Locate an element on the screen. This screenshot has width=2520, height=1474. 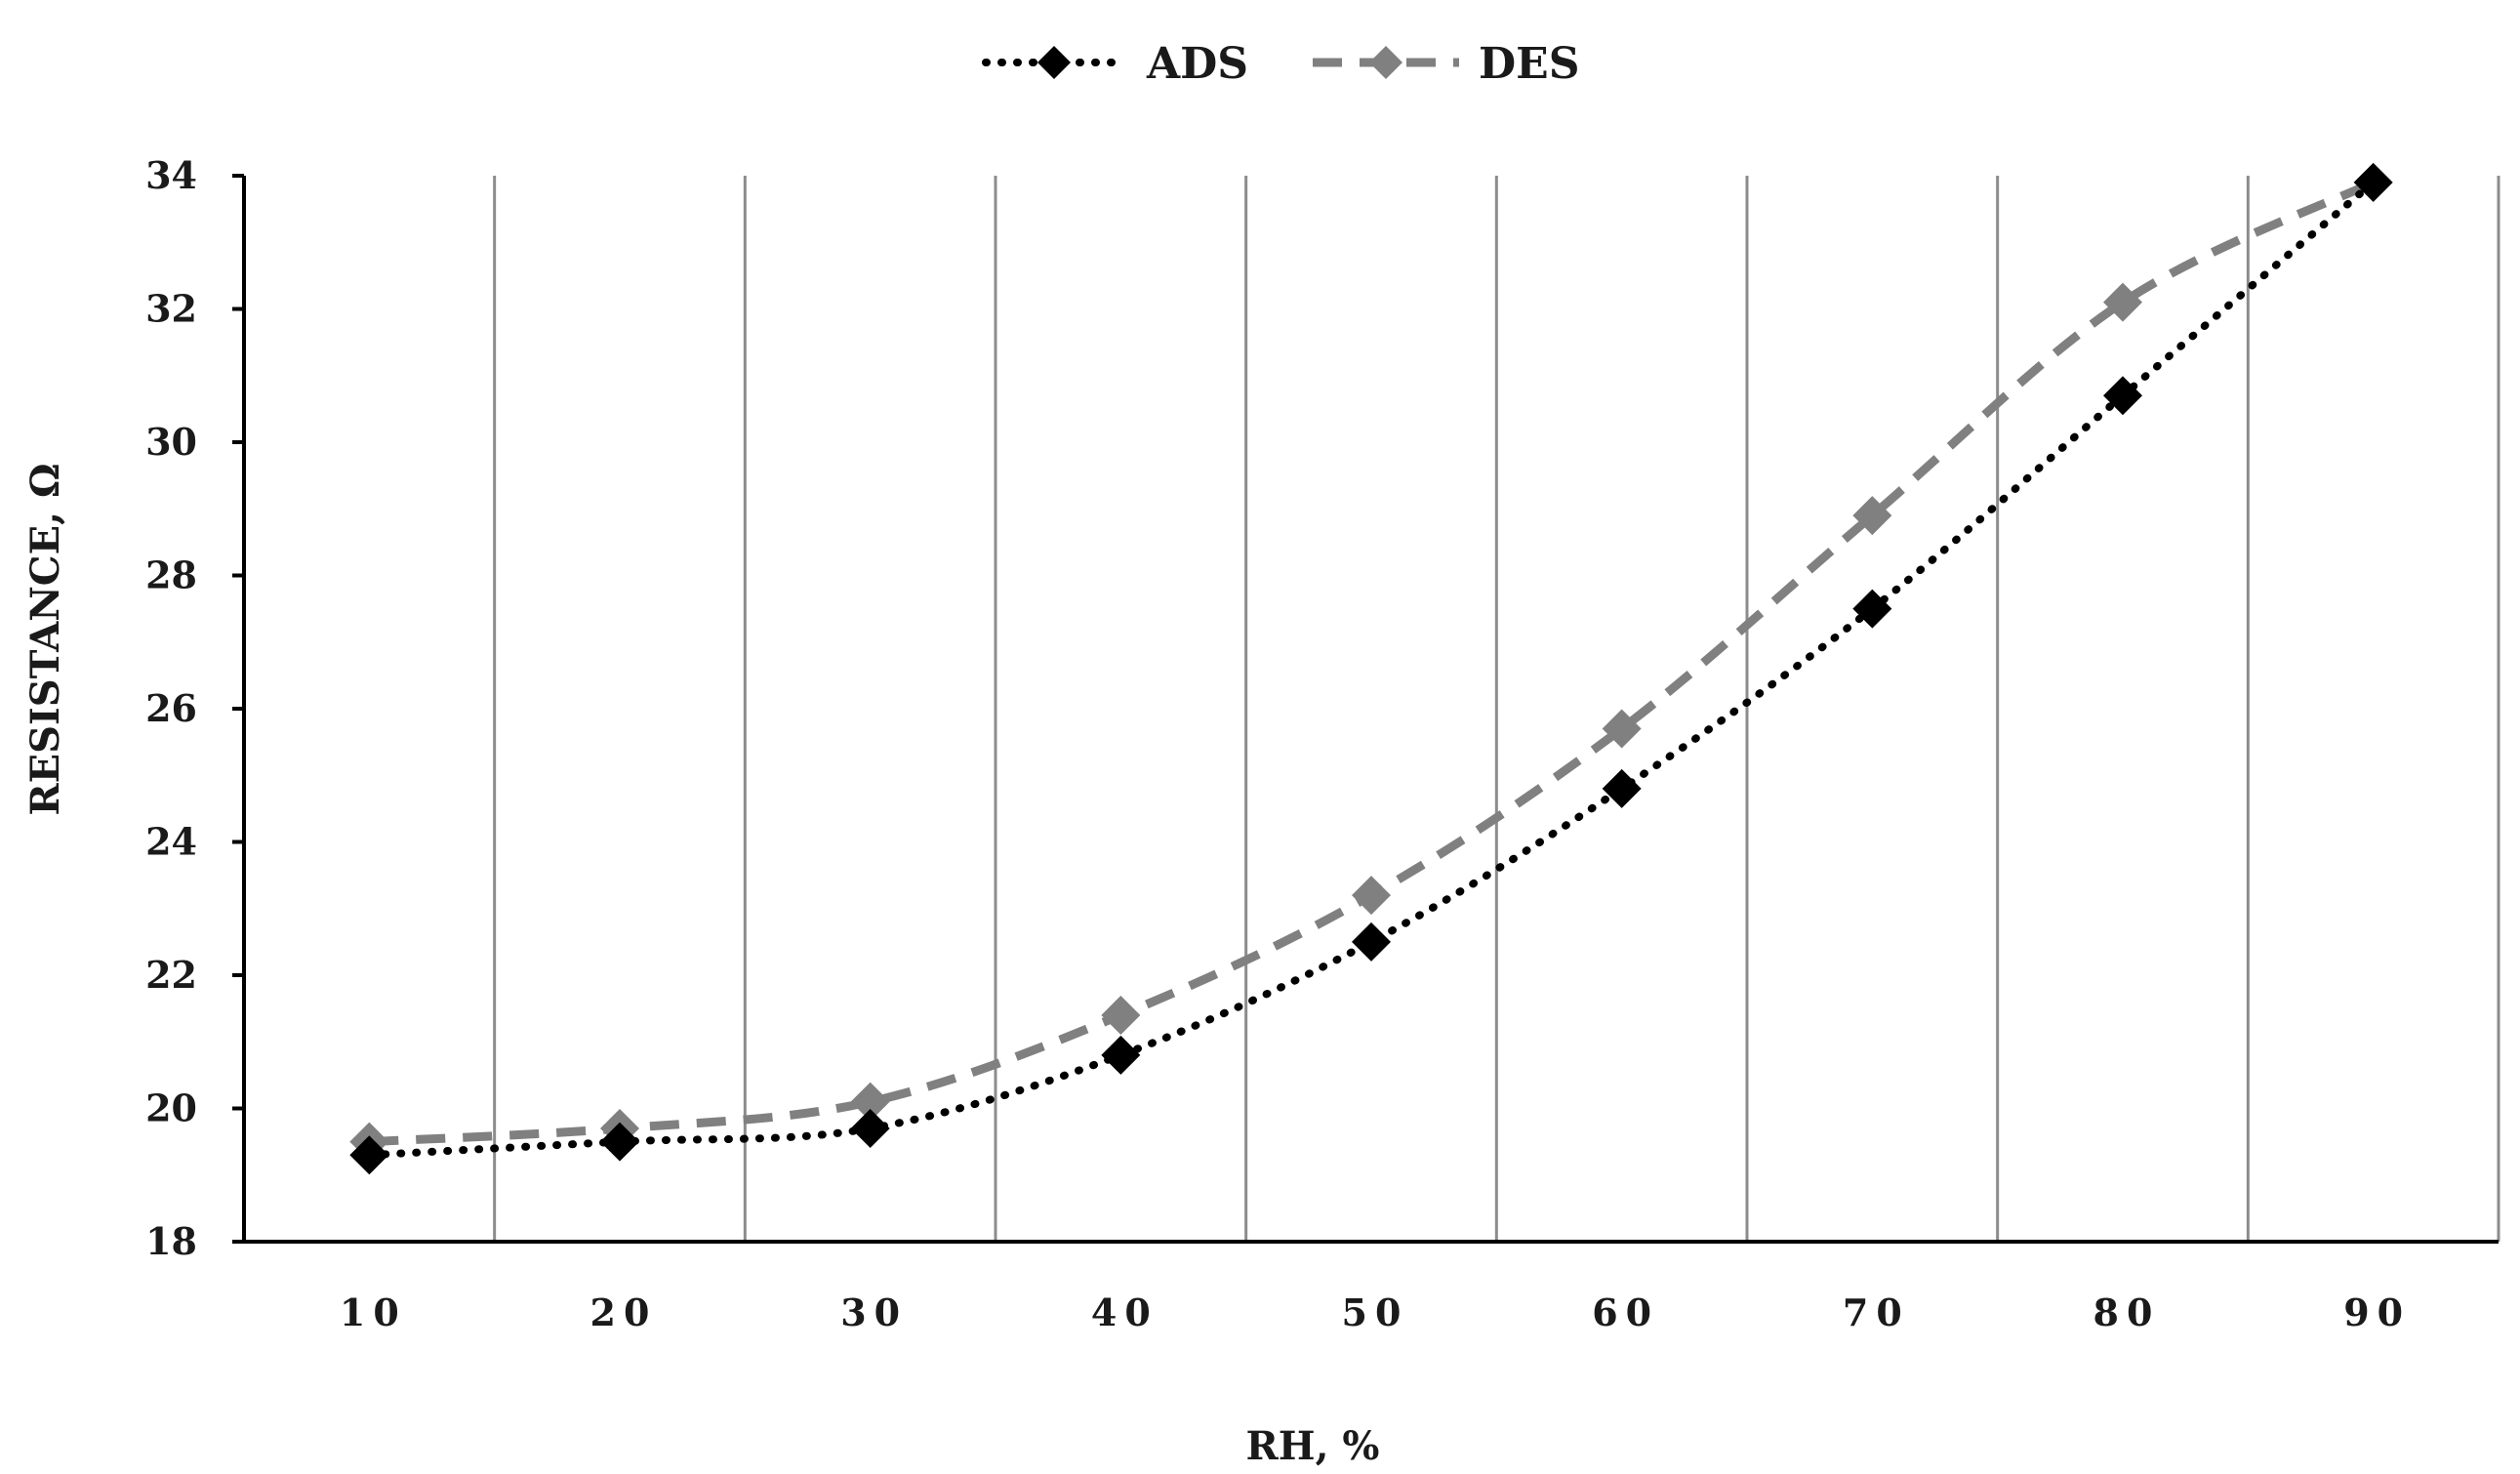
y-tick-label: 22 is located at coordinates (171, 975).